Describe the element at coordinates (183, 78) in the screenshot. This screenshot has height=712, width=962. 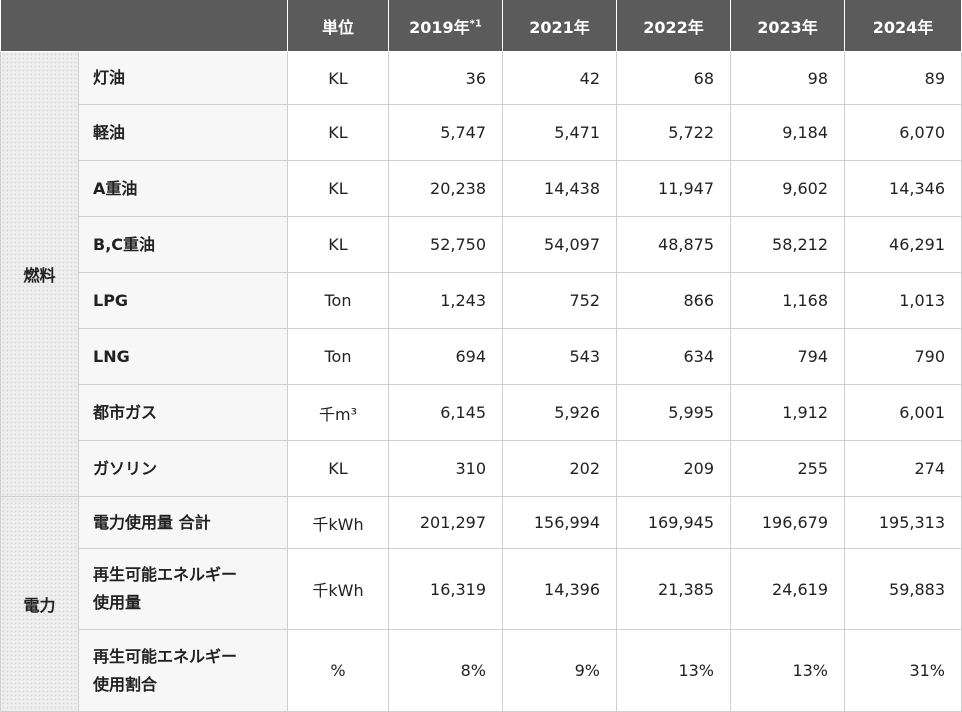
I see `item-cell: 灯油` at that location.